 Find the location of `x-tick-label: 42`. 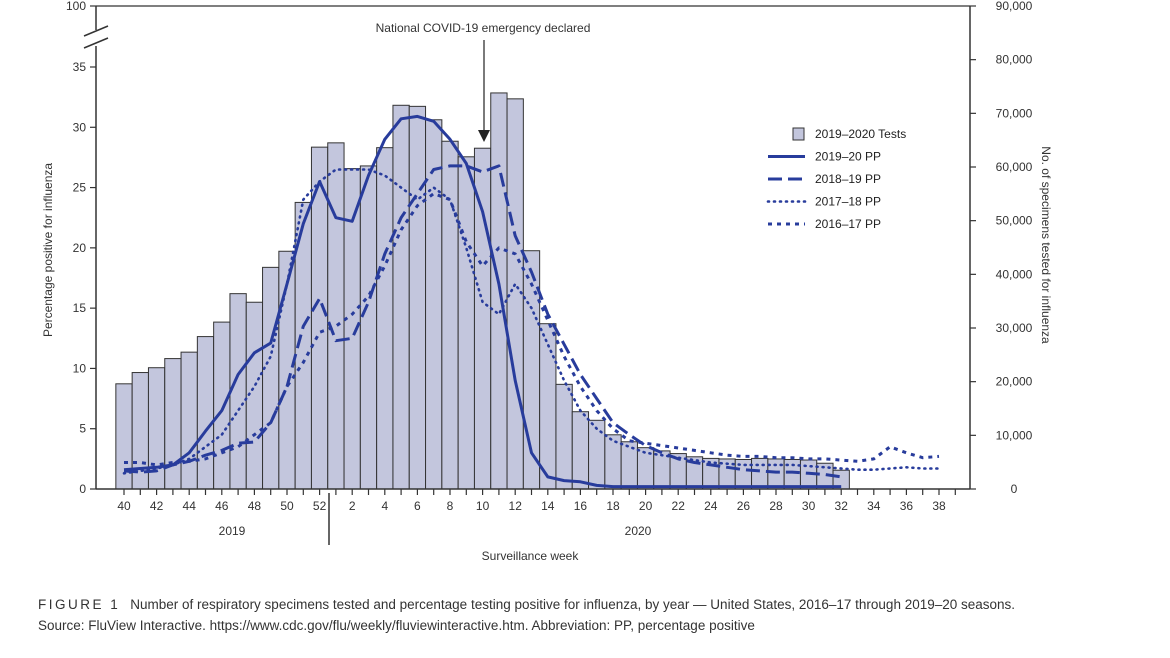

x-tick-label: 42 is located at coordinates (157, 506).